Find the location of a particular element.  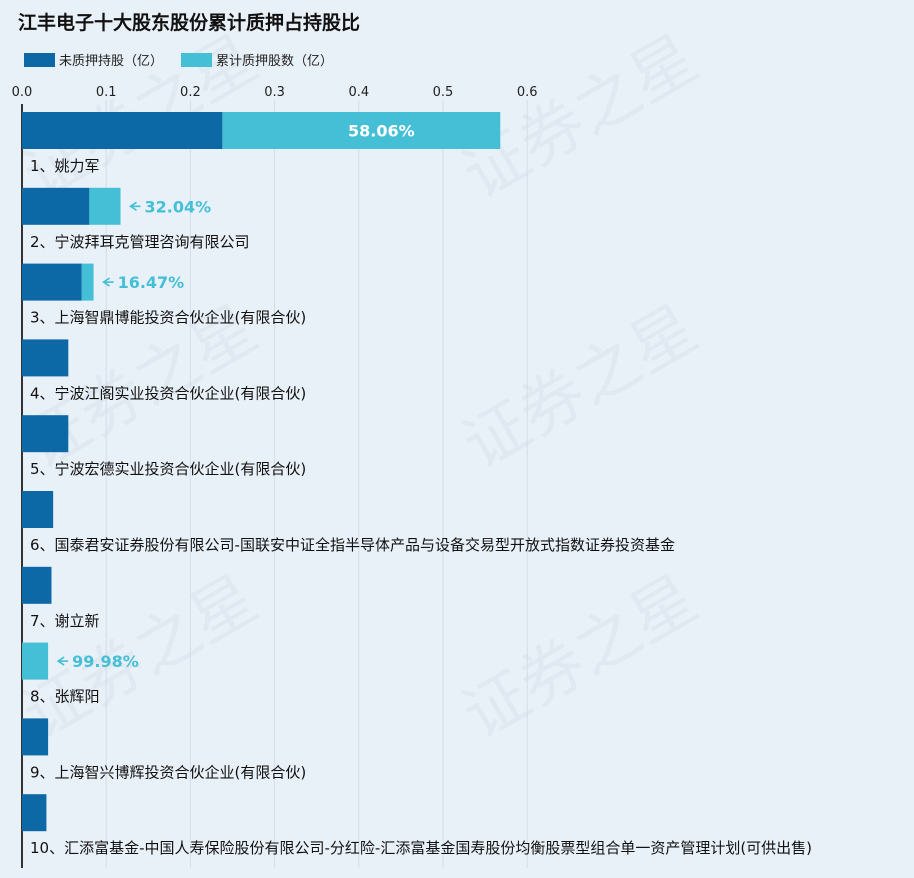

pledge-ratio-label: 32.04% is located at coordinates (178, 206).